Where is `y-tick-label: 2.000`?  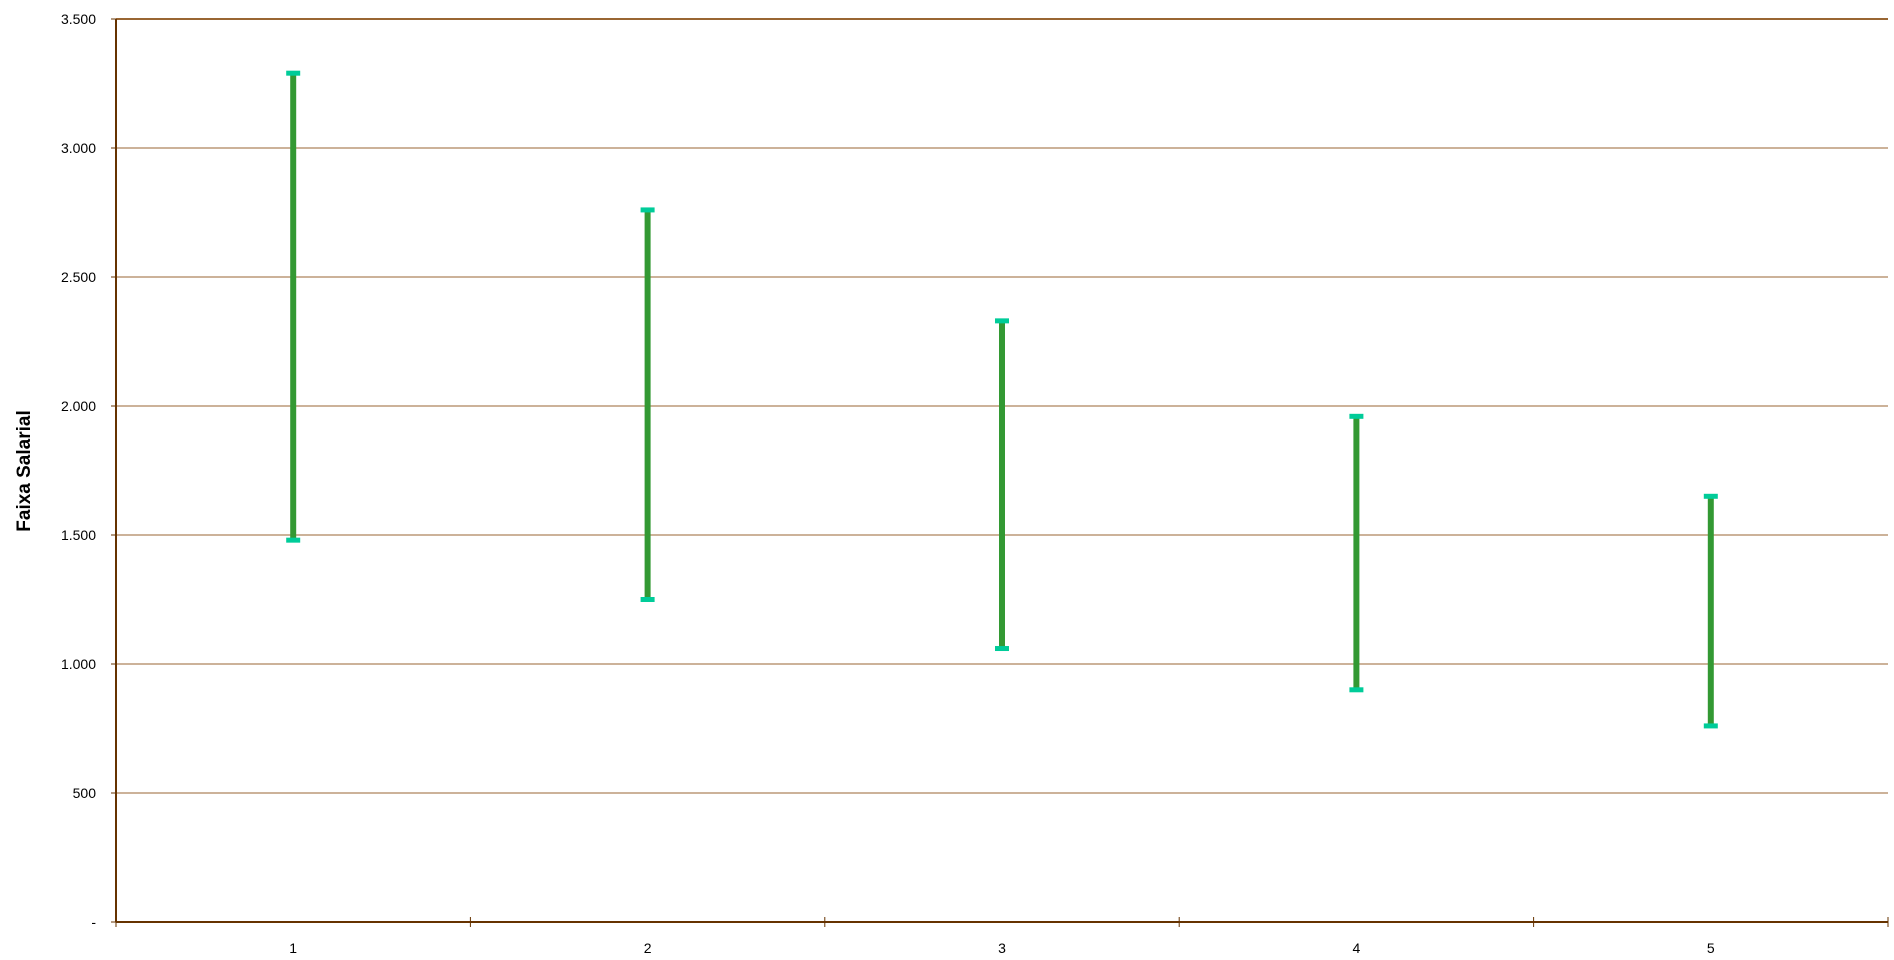 y-tick-label: 2.000 is located at coordinates (78, 406).